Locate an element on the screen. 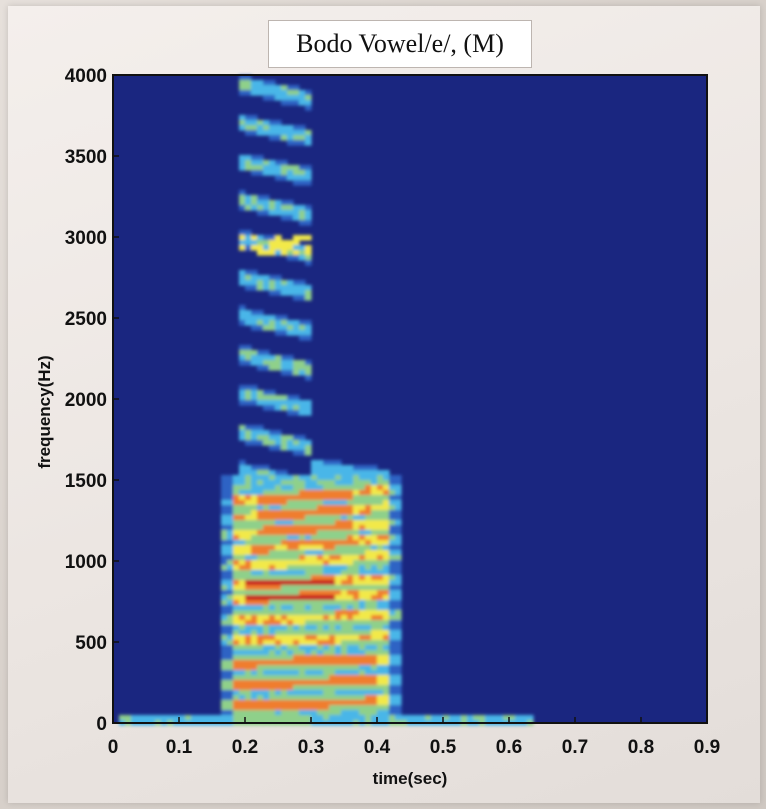 Image resolution: width=766 pixels, height=809 pixels. x-tick-label: 0.3 is located at coordinates (311, 747).